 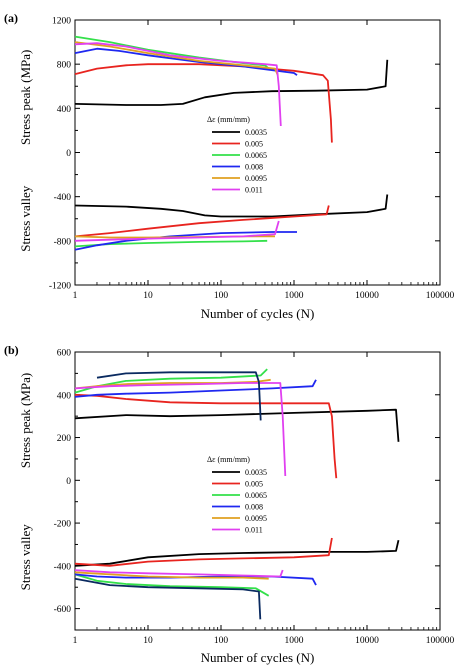 I want to click on y-tick-label: -1200, so click(x=60, y=287).